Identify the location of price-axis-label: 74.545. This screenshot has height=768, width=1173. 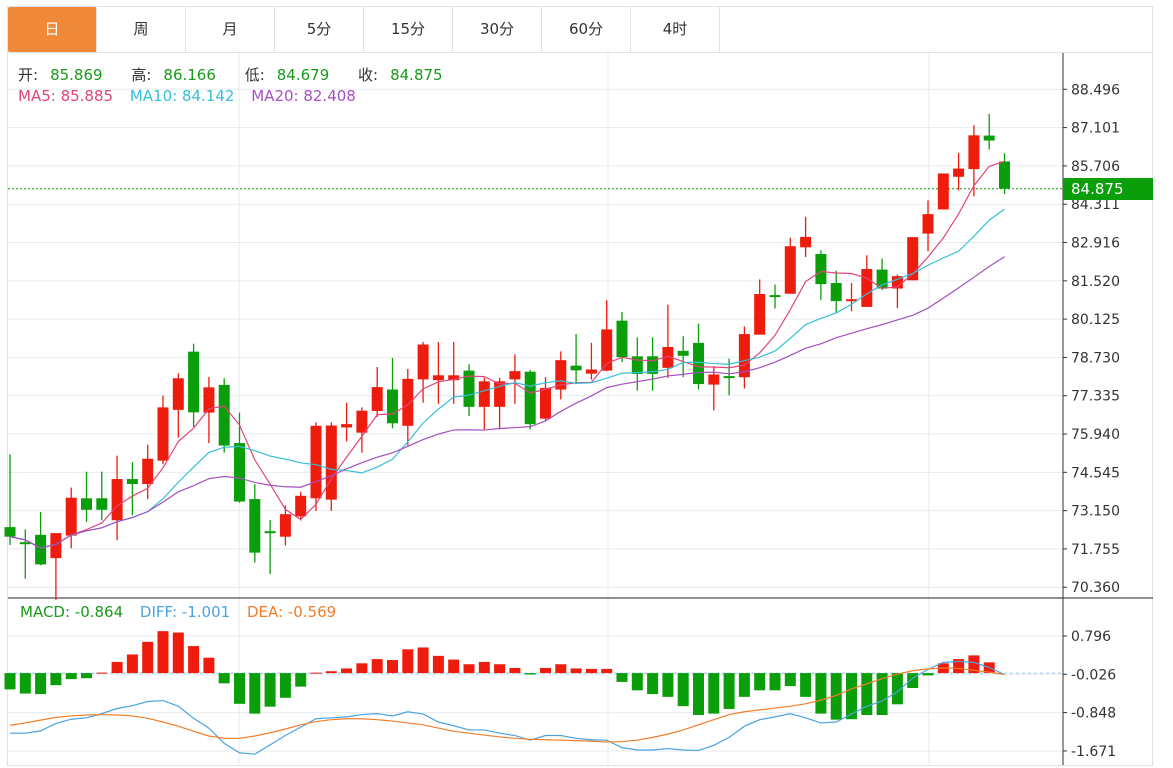
(1095, 473).